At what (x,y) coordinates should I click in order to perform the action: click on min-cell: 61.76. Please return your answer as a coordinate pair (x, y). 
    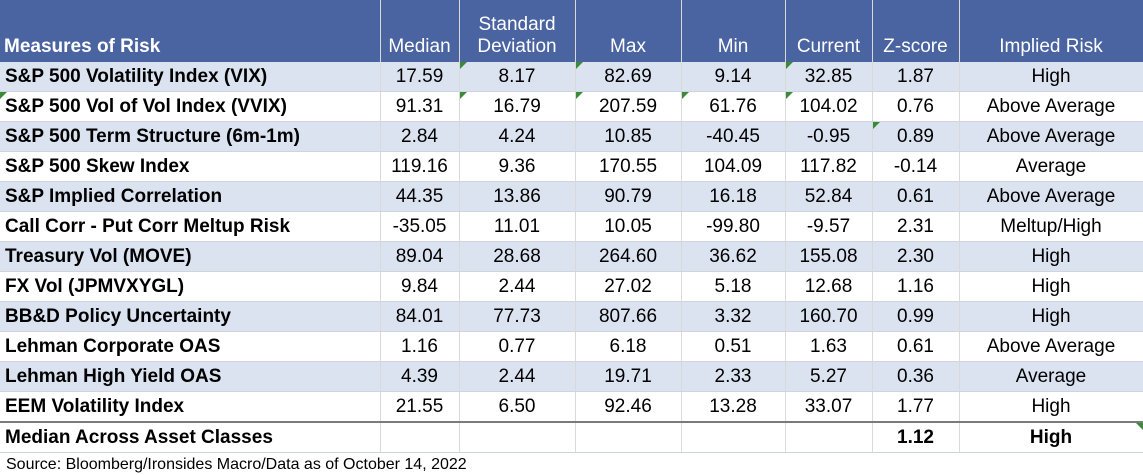
    Looking at the image, I should click on (733, 106).